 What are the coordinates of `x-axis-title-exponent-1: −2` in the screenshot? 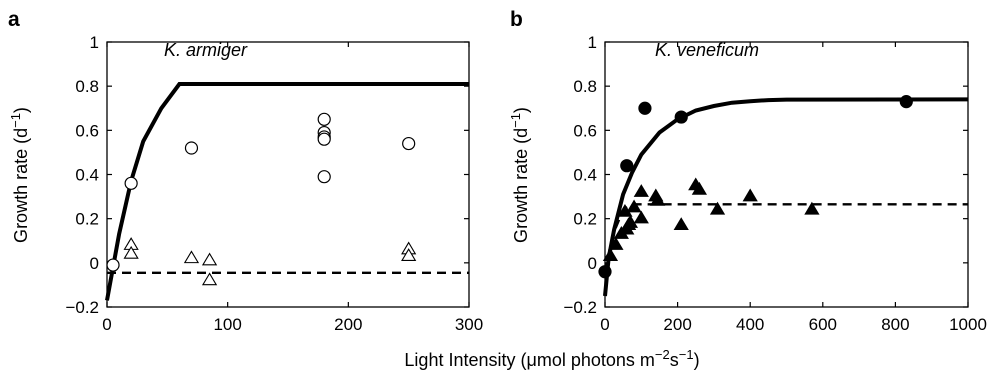 It's located at (662, 354).